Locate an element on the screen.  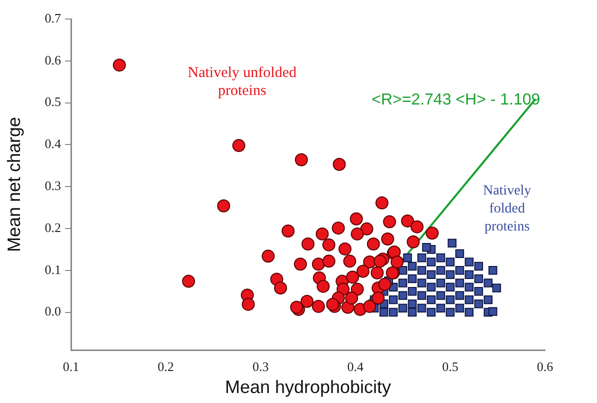
x-tick-label: 0.1 is located at coordinates (71, 366).